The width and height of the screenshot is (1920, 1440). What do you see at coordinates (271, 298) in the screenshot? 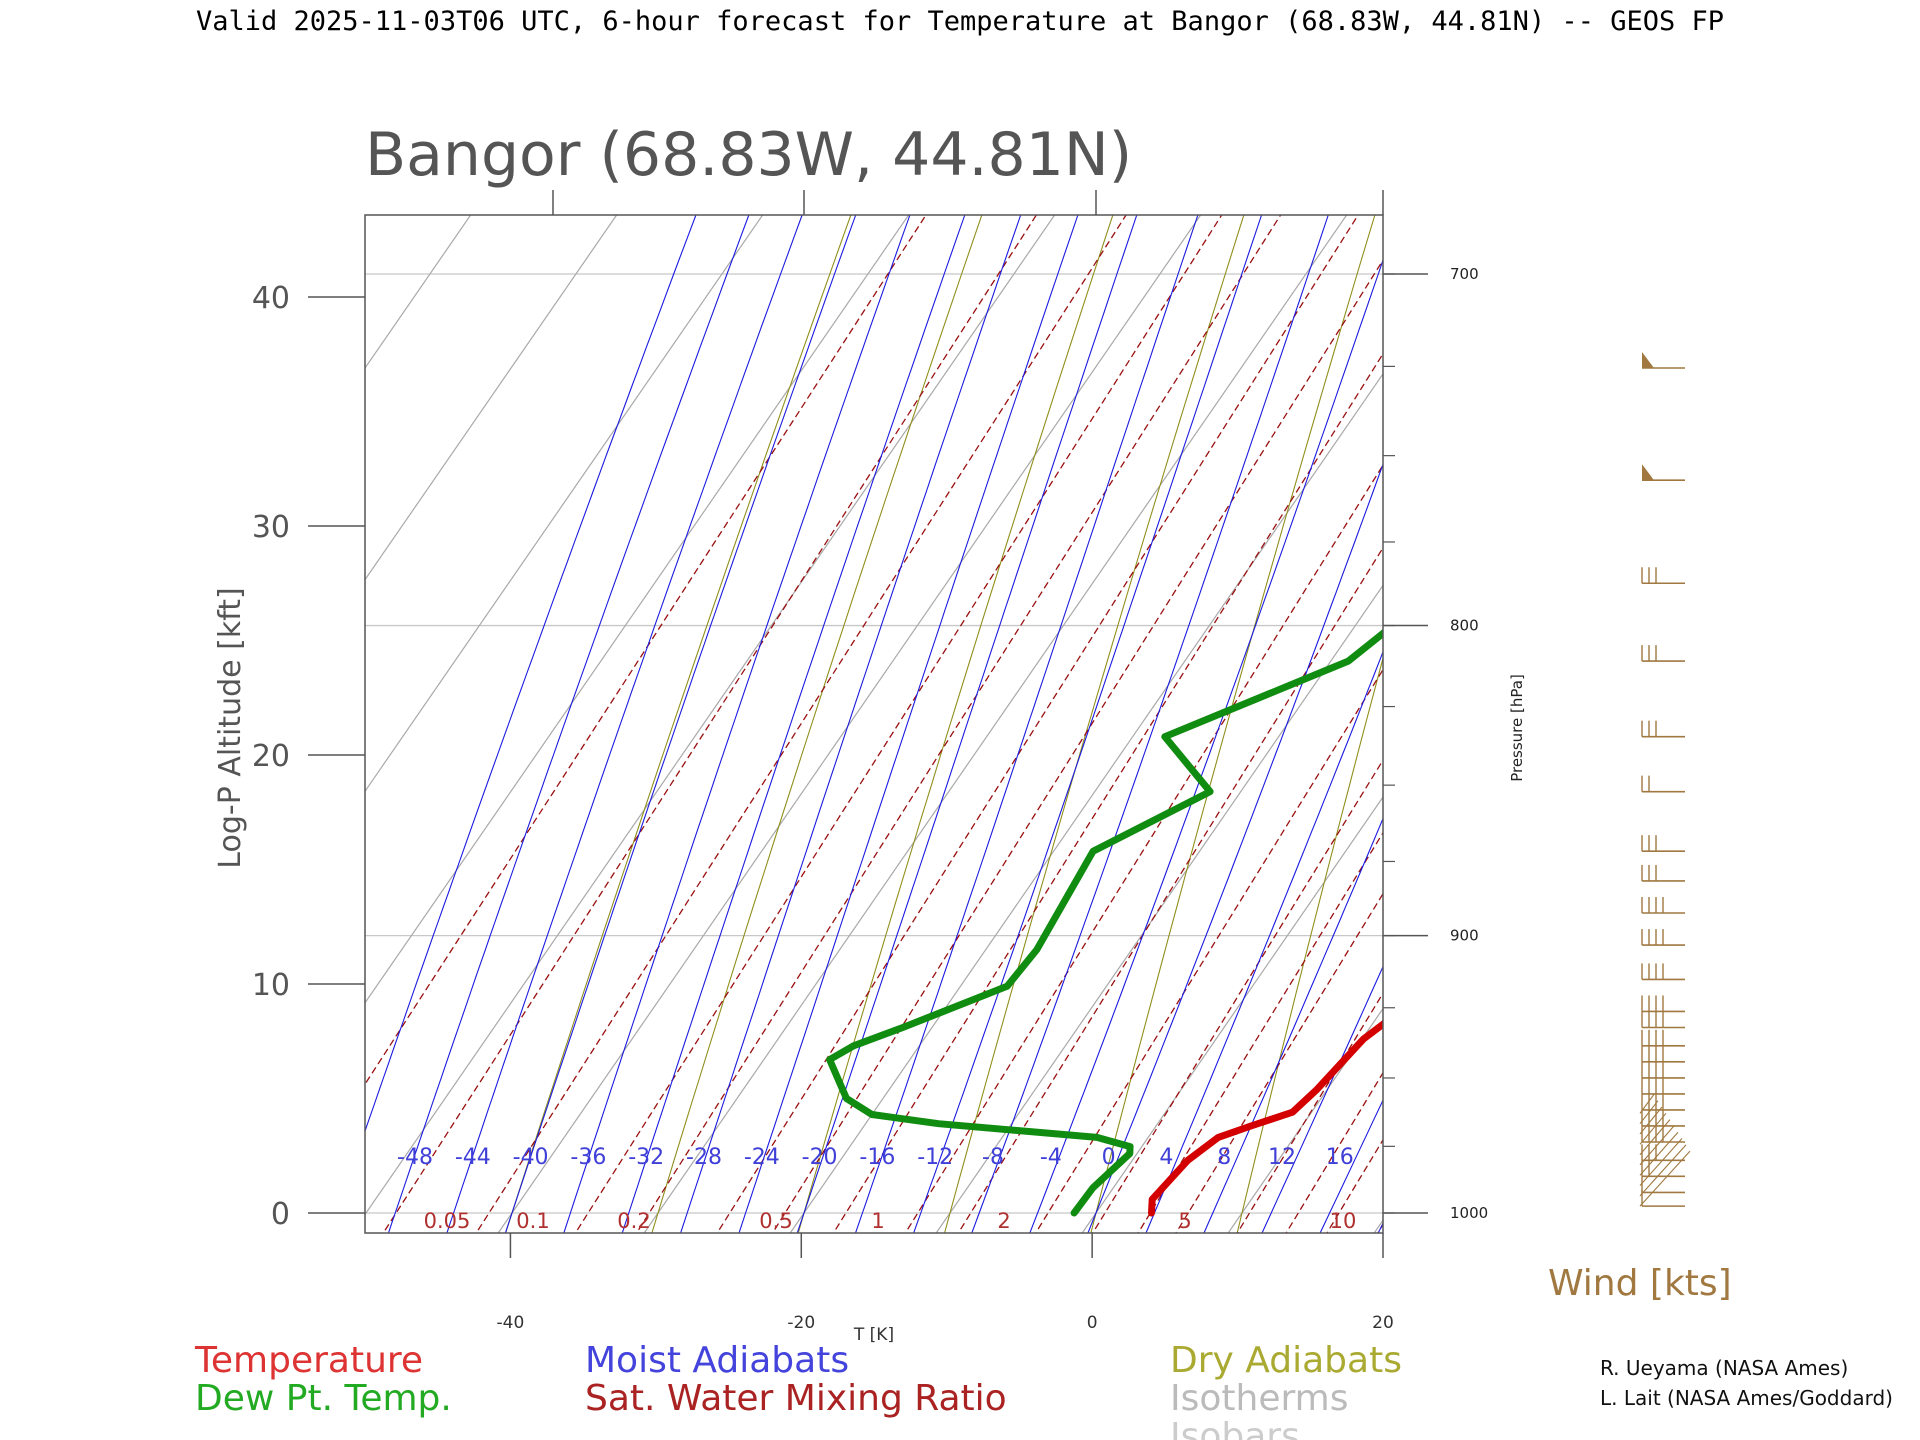
I see `left-tick-label: 40` at bounding box center [271, 298].